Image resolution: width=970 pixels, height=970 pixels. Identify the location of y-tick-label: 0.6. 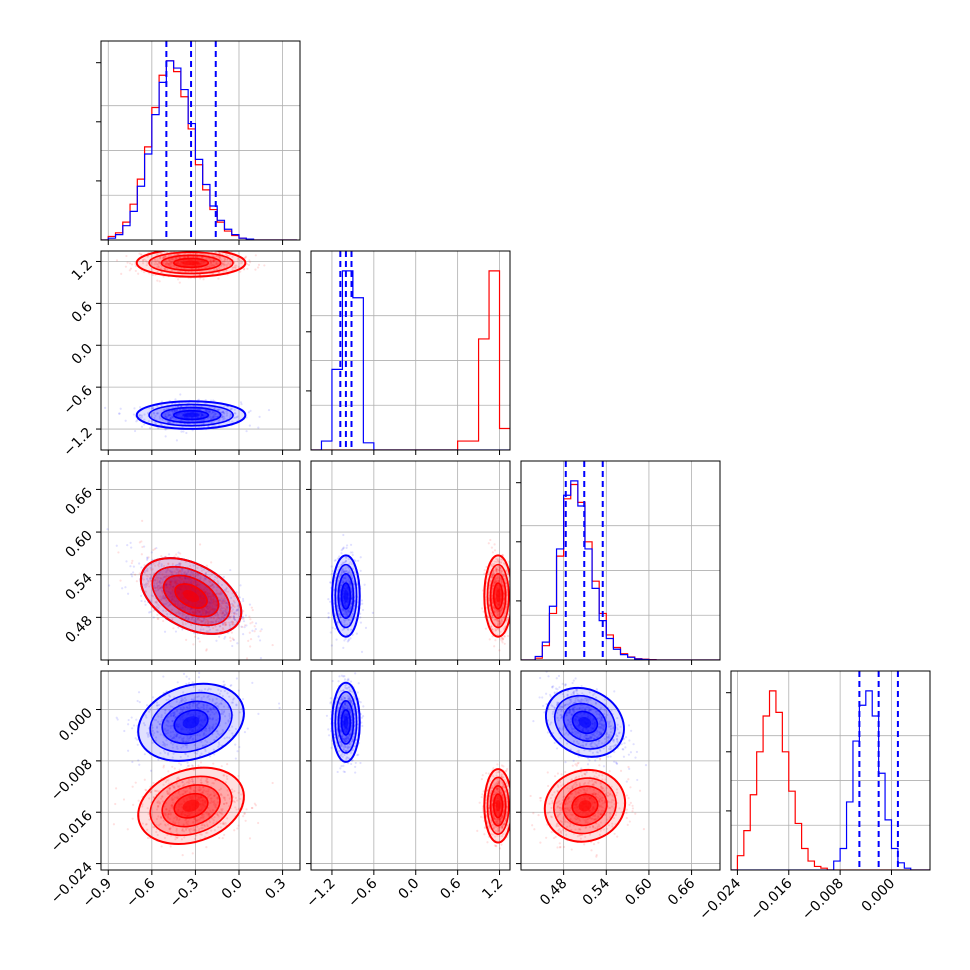
(82, 312).